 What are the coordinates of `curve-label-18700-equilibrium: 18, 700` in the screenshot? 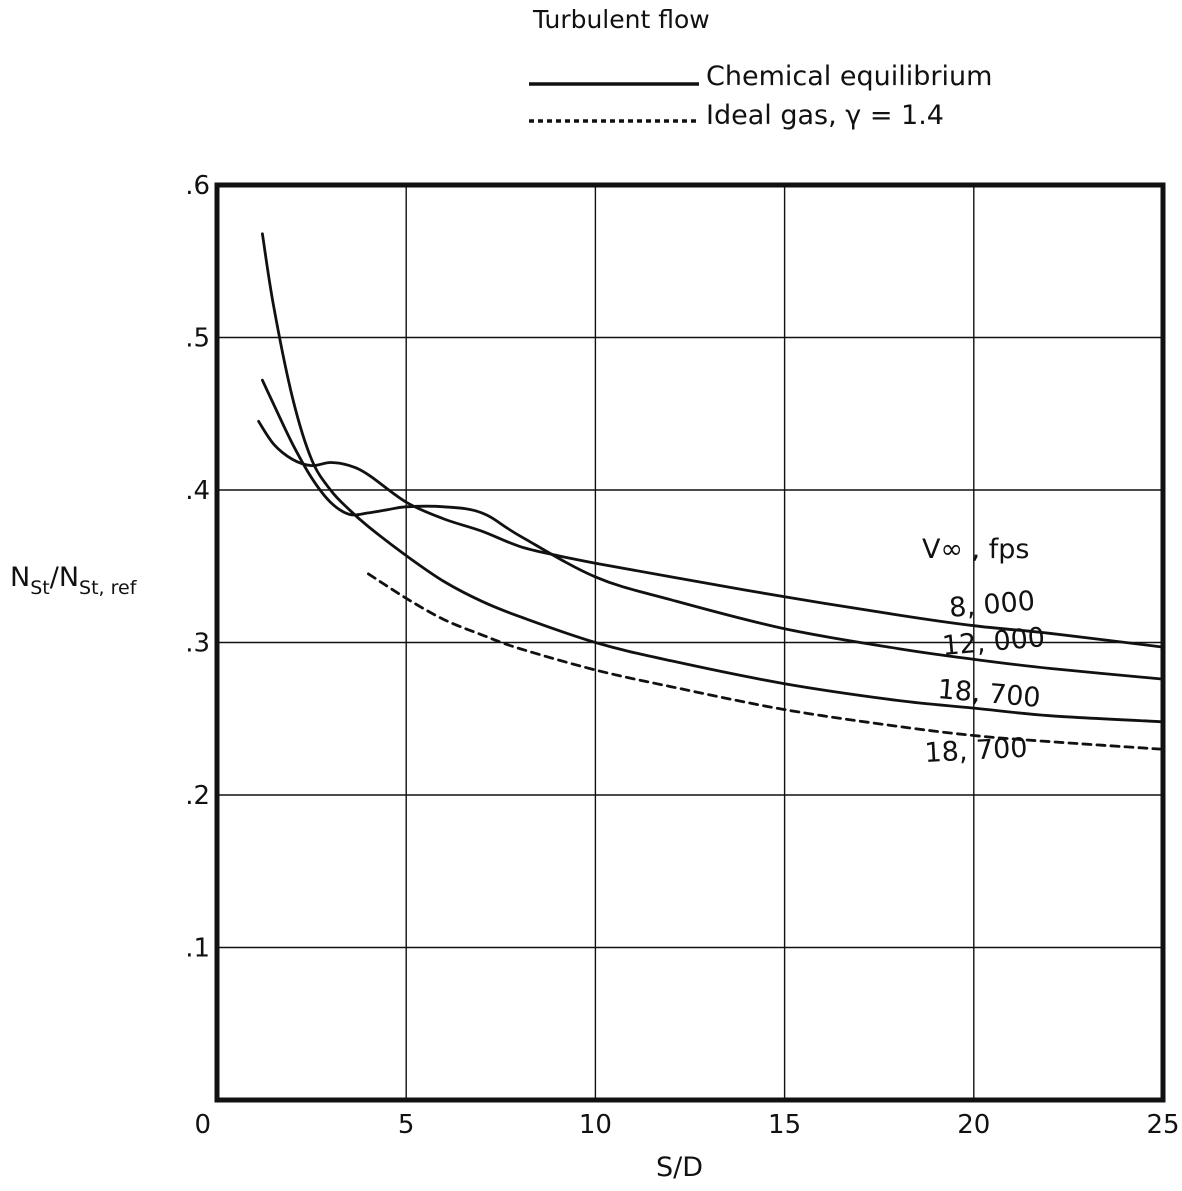 It's located at (988, 694).